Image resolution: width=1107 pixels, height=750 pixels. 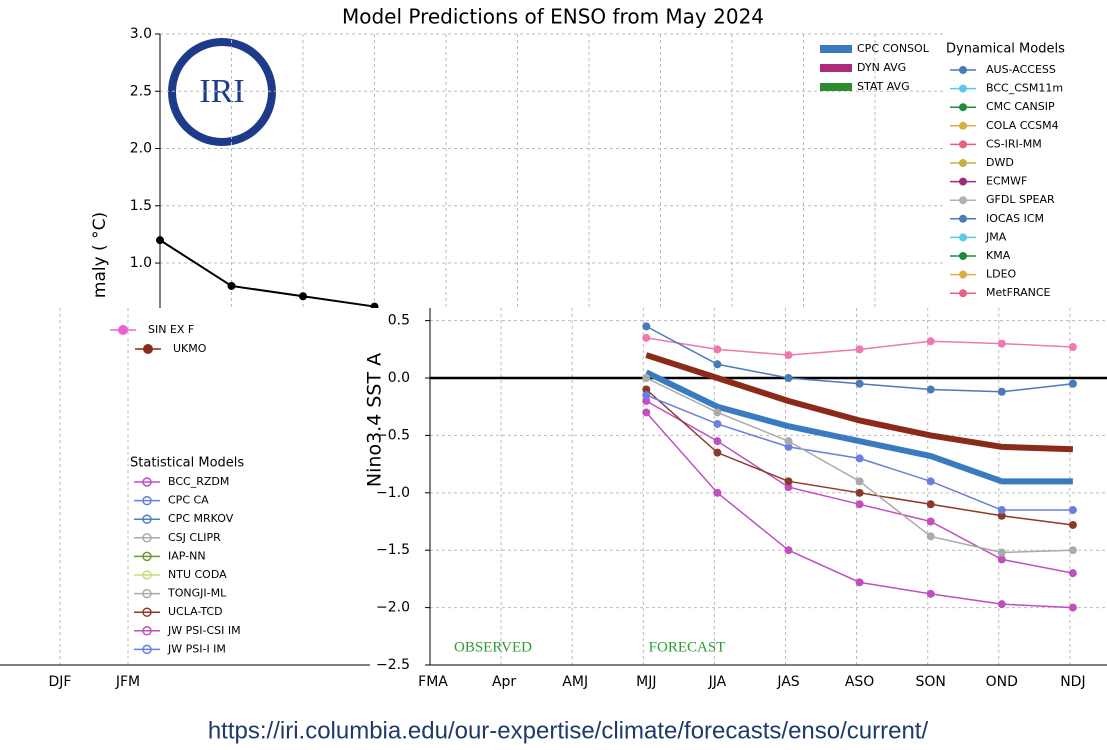 I want to click on x-tick-label: FMA, so click(x=433, y=682).